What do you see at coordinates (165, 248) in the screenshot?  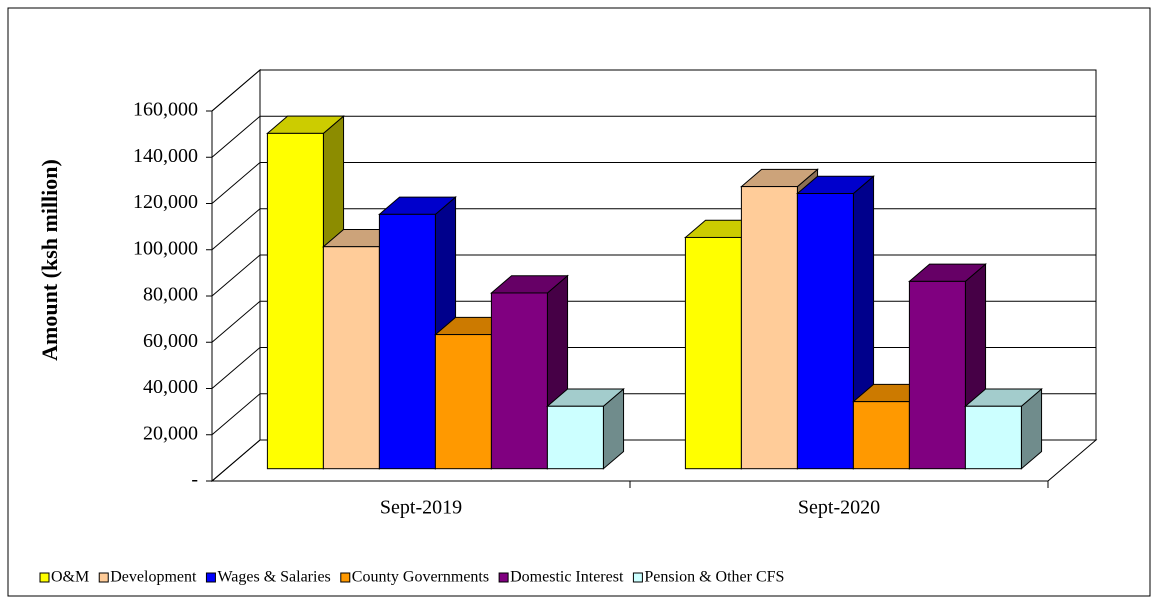 I see `y-tick-label: 100,000` at bounding box center [165, 248].